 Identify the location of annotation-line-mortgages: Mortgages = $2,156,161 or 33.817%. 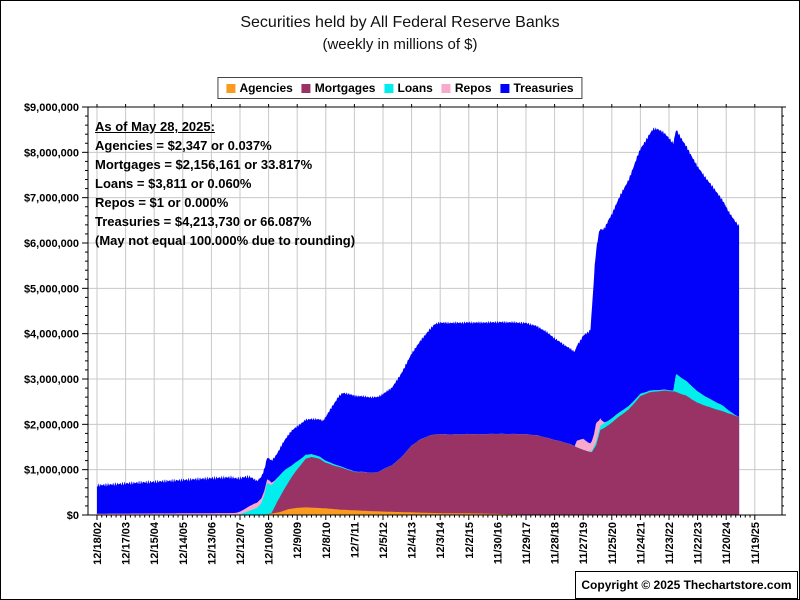
(204, 164).